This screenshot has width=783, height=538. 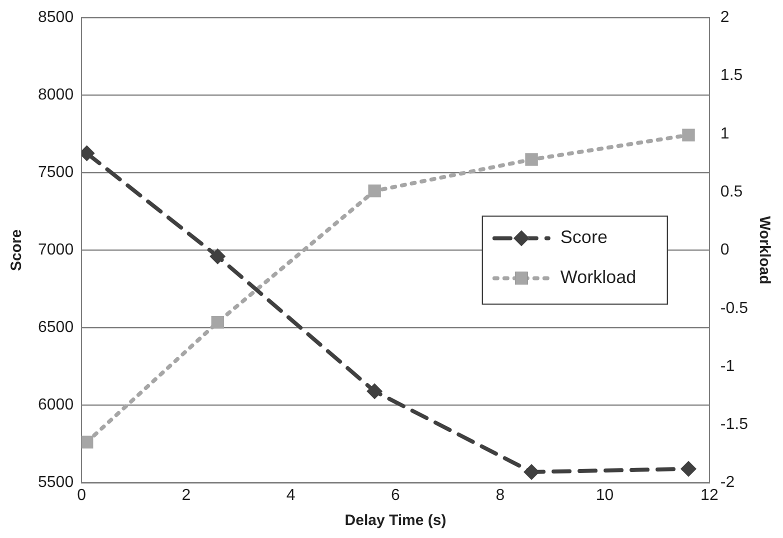 I want to click on y2-tick-label: 2, so click(x=725, y=17).